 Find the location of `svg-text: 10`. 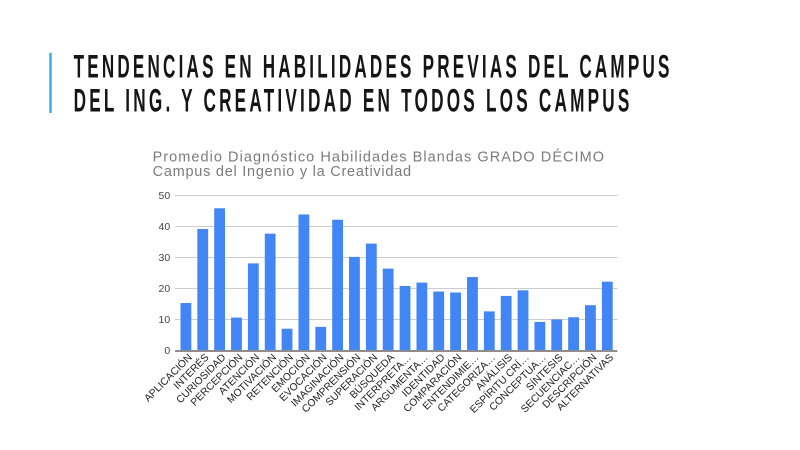

svg-text: 10 is located at coordinates (165, 320).